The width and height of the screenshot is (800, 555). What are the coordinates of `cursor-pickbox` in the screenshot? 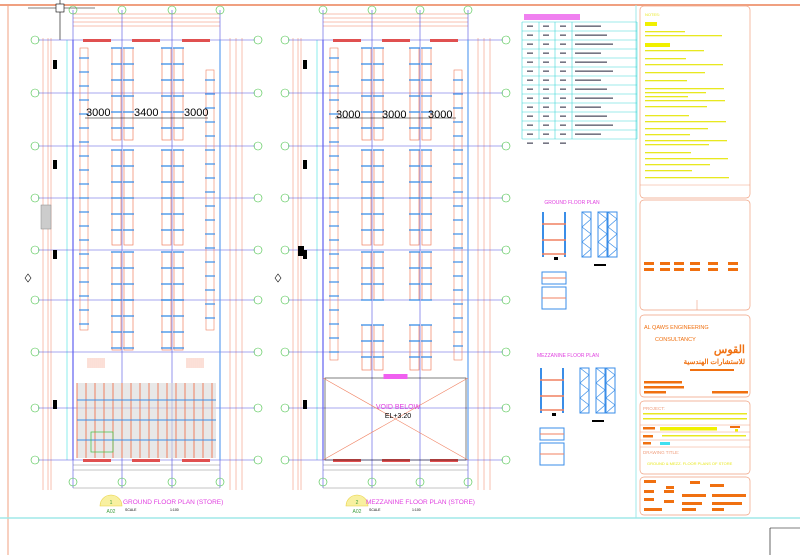 It's located at (60, 8).